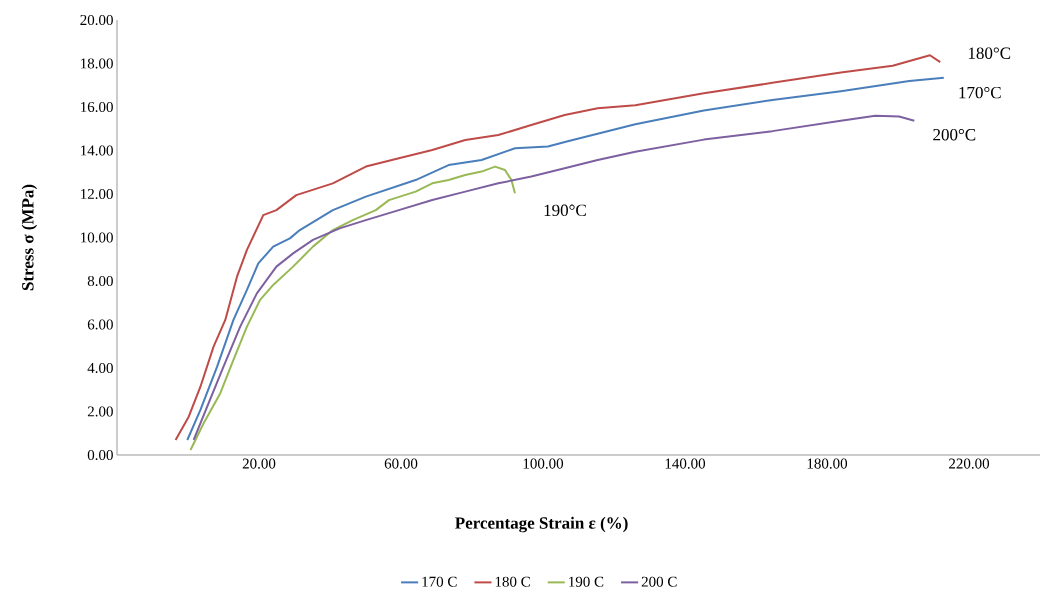 Image resolution: width=1041 pixels, height=599 pixels. What do you see at coordinates (439, 581) in the screenshot?
I see `legend-label: 170 C` at bounding box center [439, 581].